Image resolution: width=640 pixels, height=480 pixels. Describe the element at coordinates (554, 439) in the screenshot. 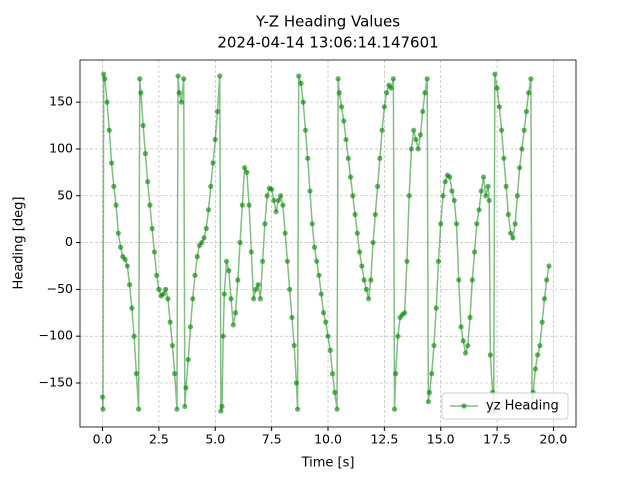

I see `x-tick-label: 20.0` at that location.